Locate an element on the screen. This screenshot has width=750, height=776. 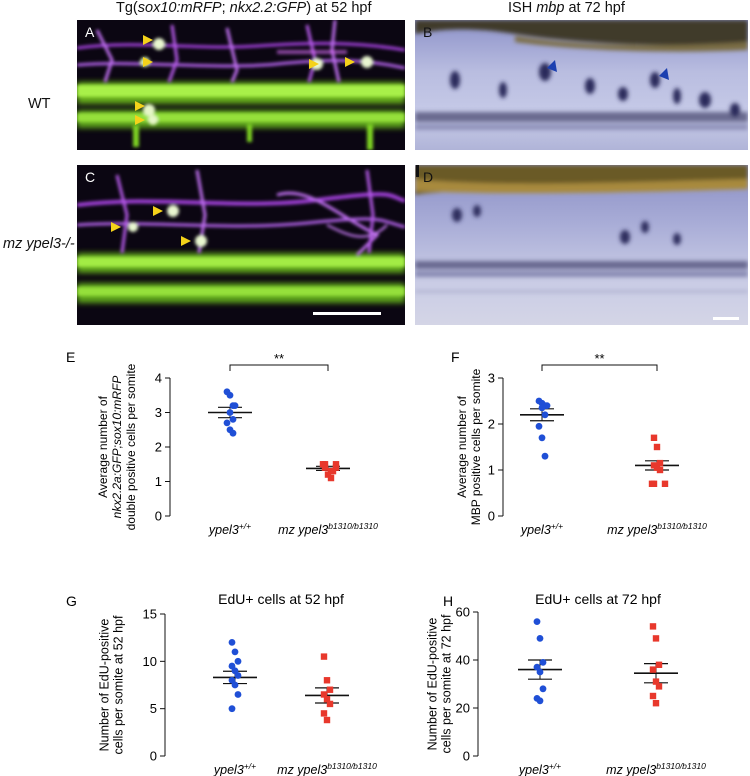
chart-g-ylabel-line-0: Number of EdU-positive is located at coordinates (104, 685).